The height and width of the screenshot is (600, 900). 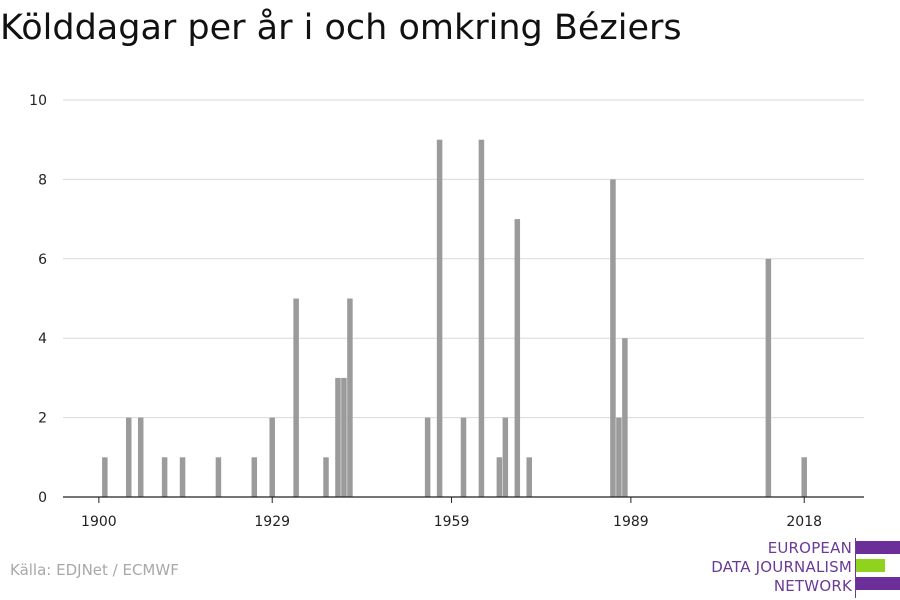 What do you see at coordinates (529, 477) in the screenshot?
I see `bar-1972` at bounding box center [529, 477].